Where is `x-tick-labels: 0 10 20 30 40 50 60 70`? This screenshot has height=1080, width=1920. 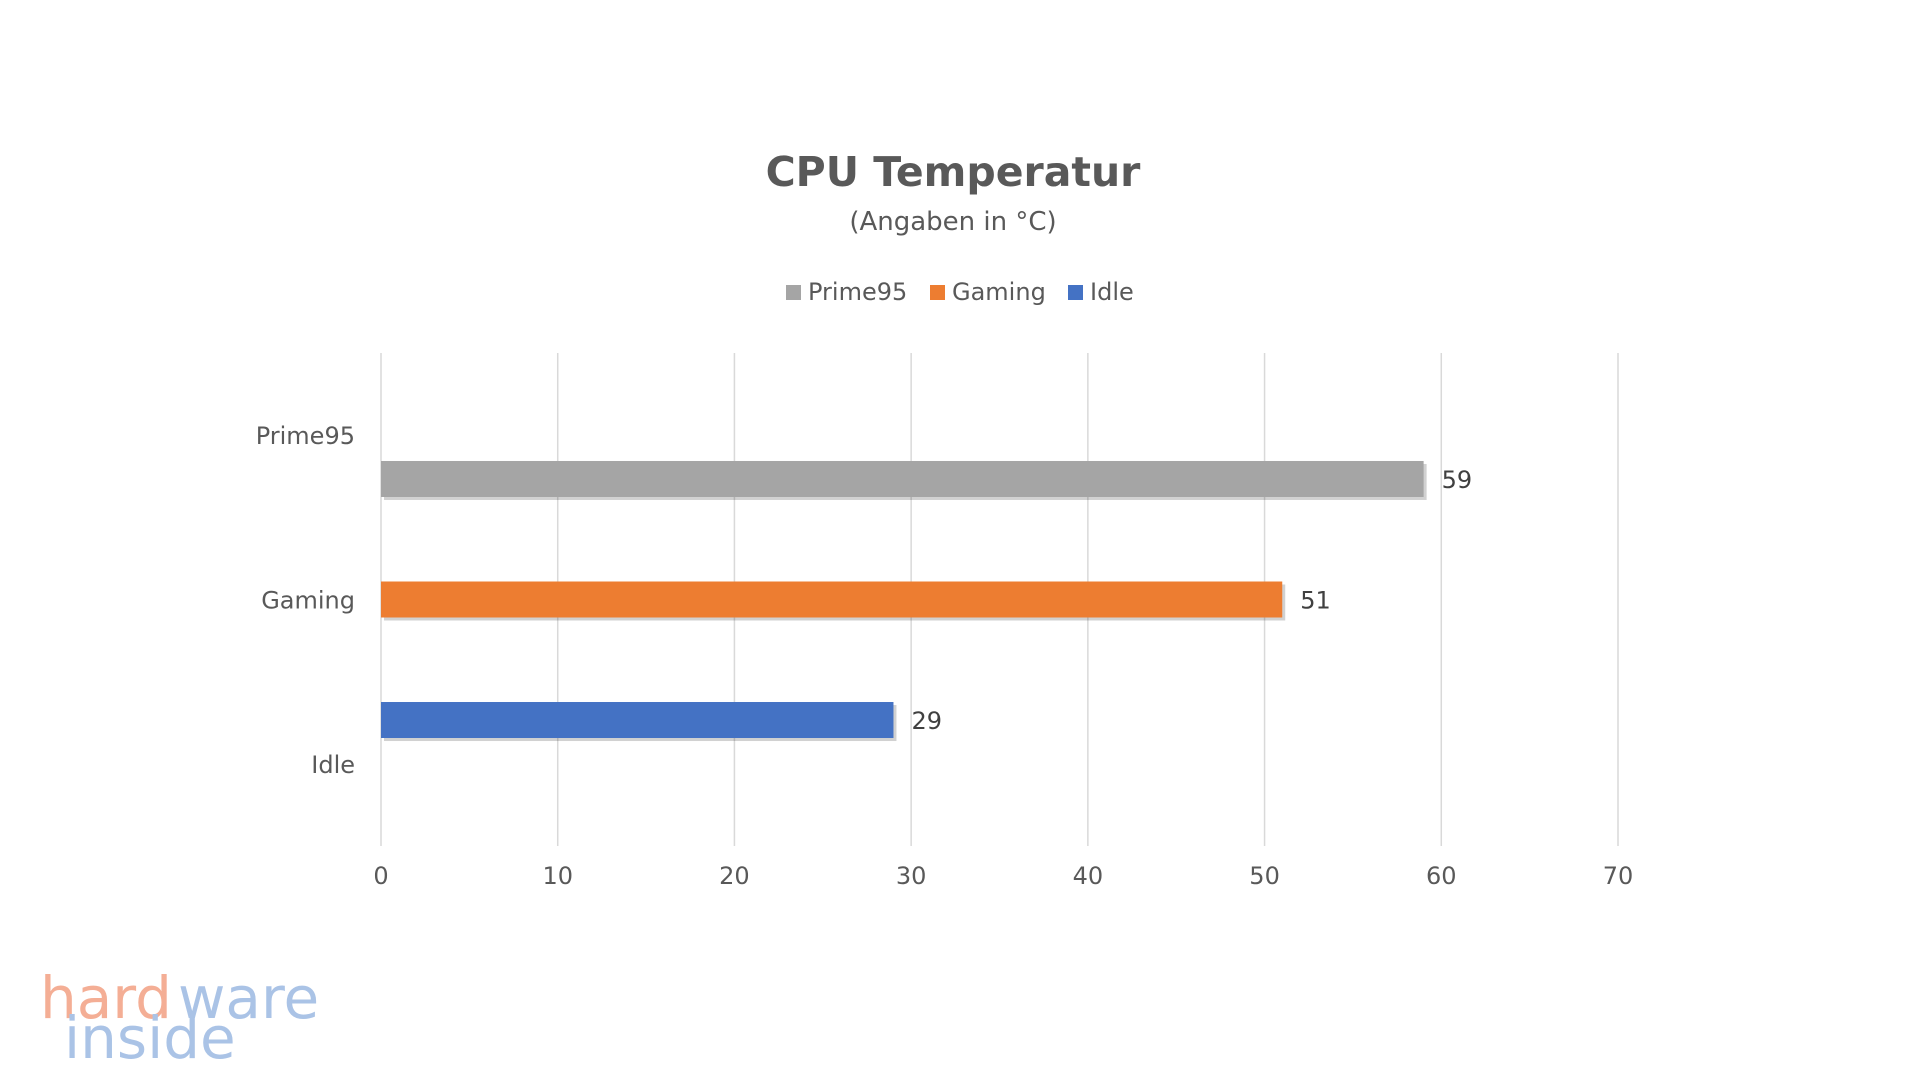
x-tick-labels: 0 10 20 30 40 50 60 70 is located at coordinates (1003, 876).